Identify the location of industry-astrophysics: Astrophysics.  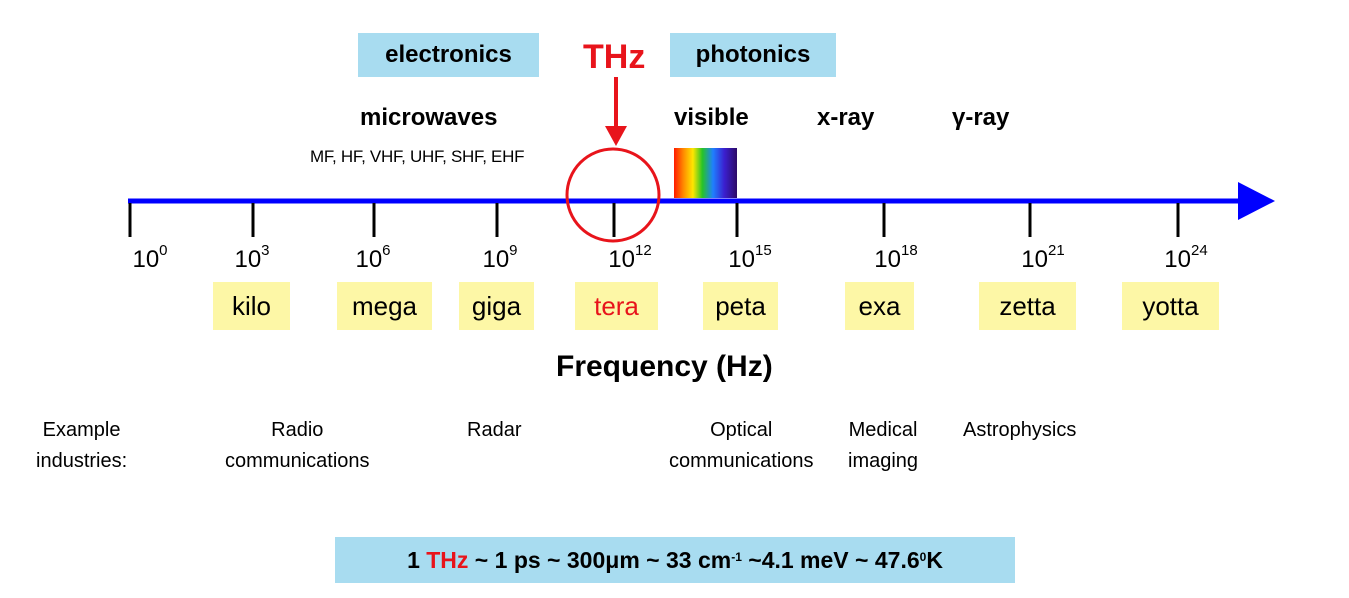
(1020, 430).